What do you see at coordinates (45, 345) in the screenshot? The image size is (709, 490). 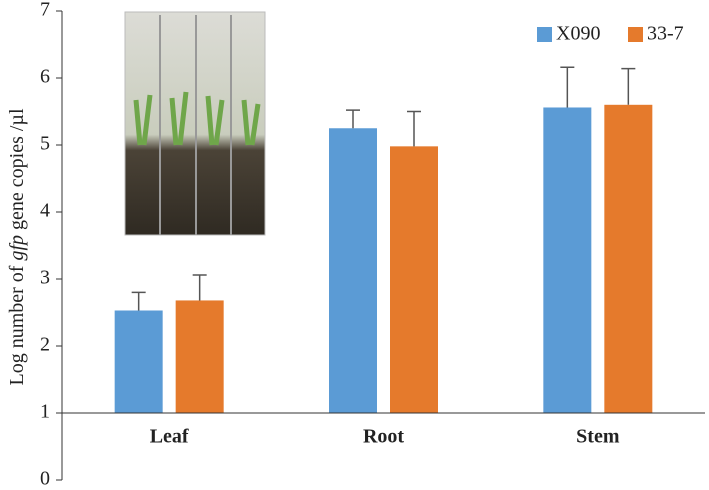 I see `y-tick-label: 2` at bounding box center [45, 345].